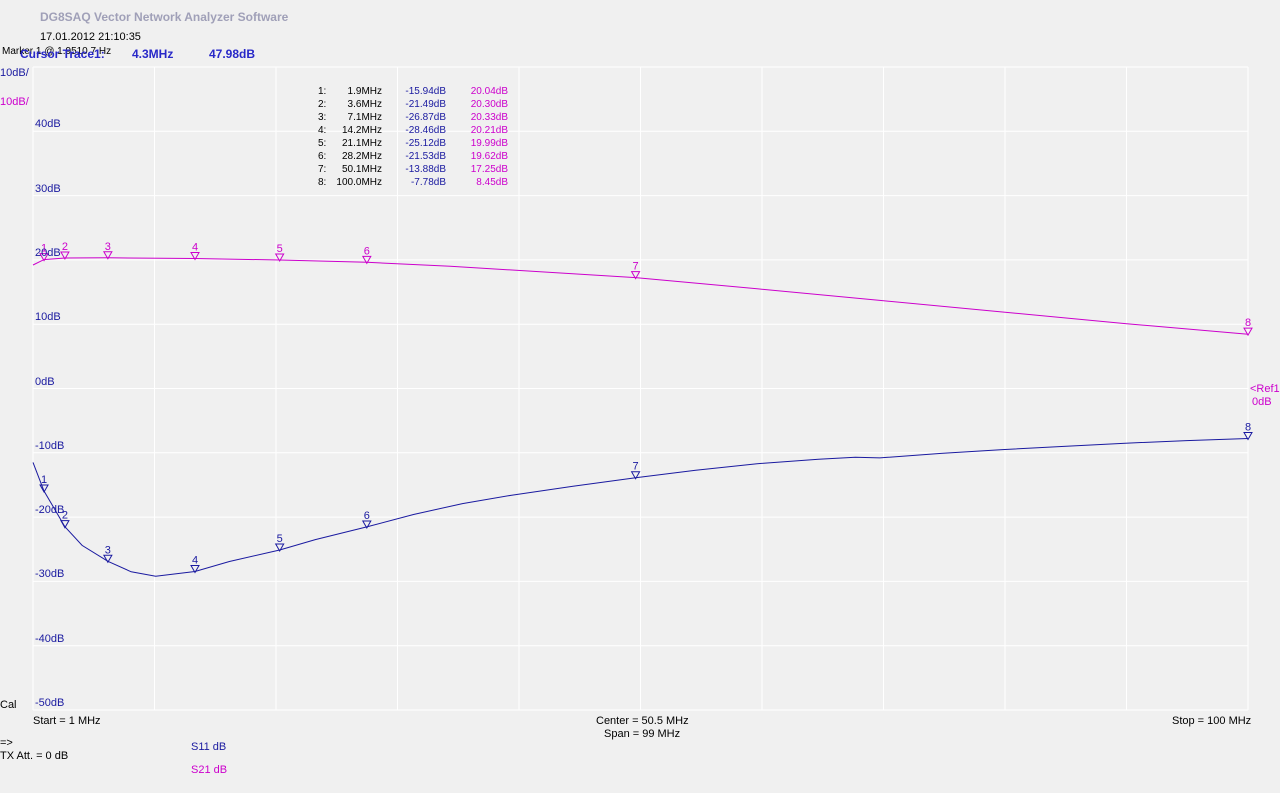  I want to click on cal-status: Cal, so click(8, 705).